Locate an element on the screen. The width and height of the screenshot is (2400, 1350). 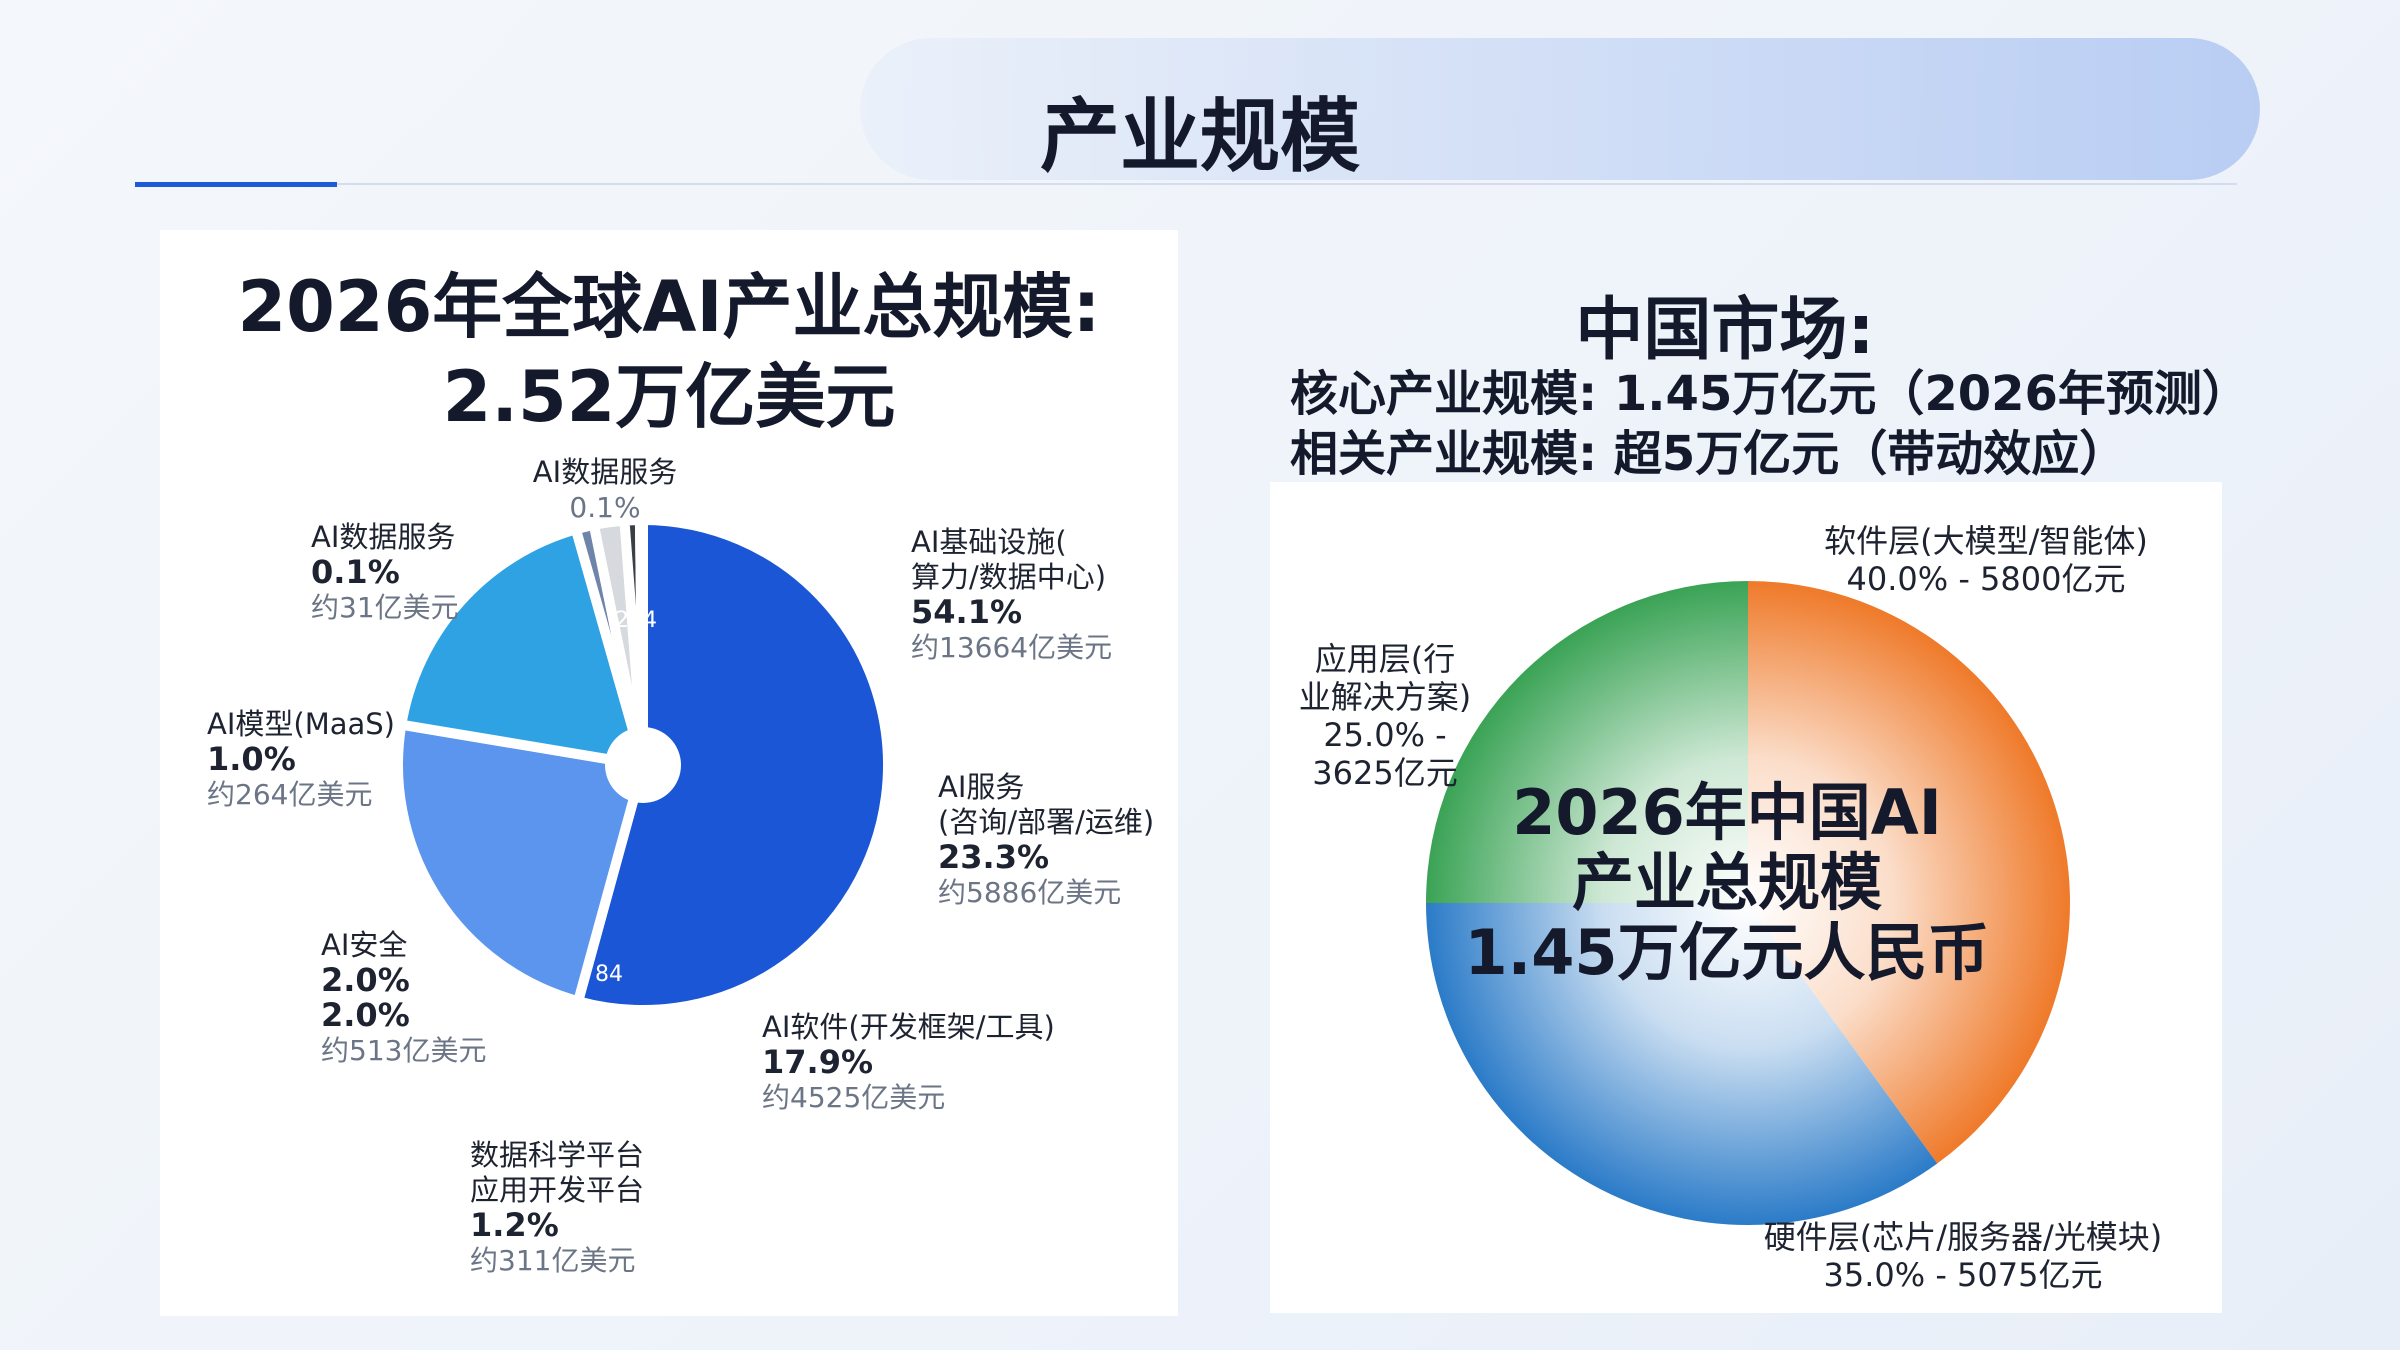
right-subtitle: 相关产业规模: 超5万亿元（带动效应） is located at coordinates (1709, 454).